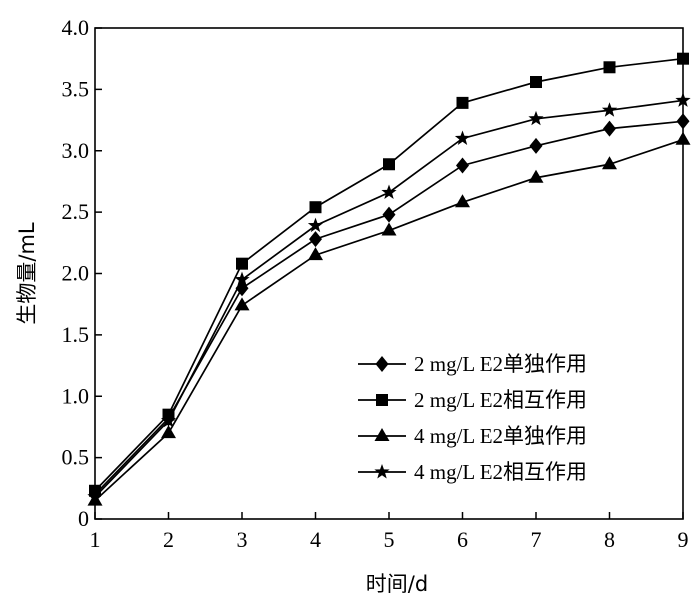  Describe the element at coordinates (95, 539) in the screenshot. I see `x-tick-label: 1` at that location.